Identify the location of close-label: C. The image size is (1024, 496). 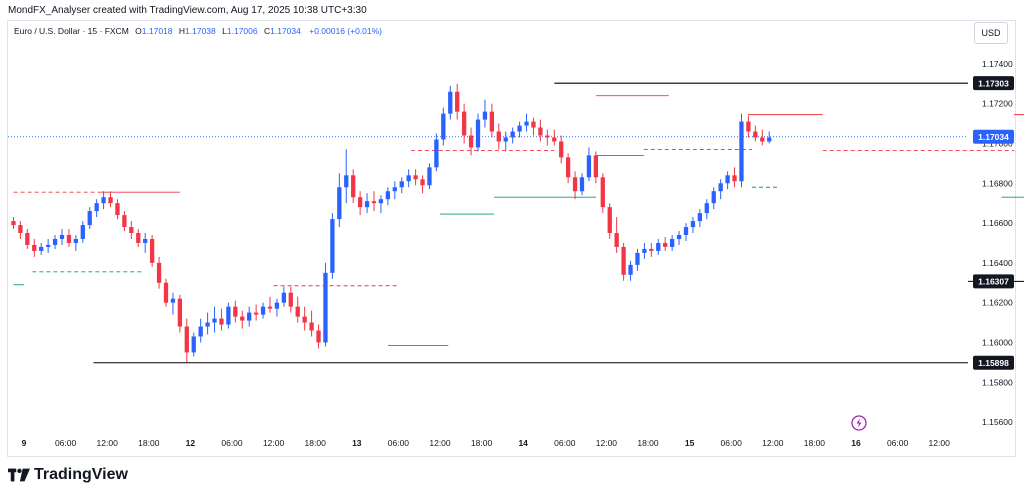
(267, 31).